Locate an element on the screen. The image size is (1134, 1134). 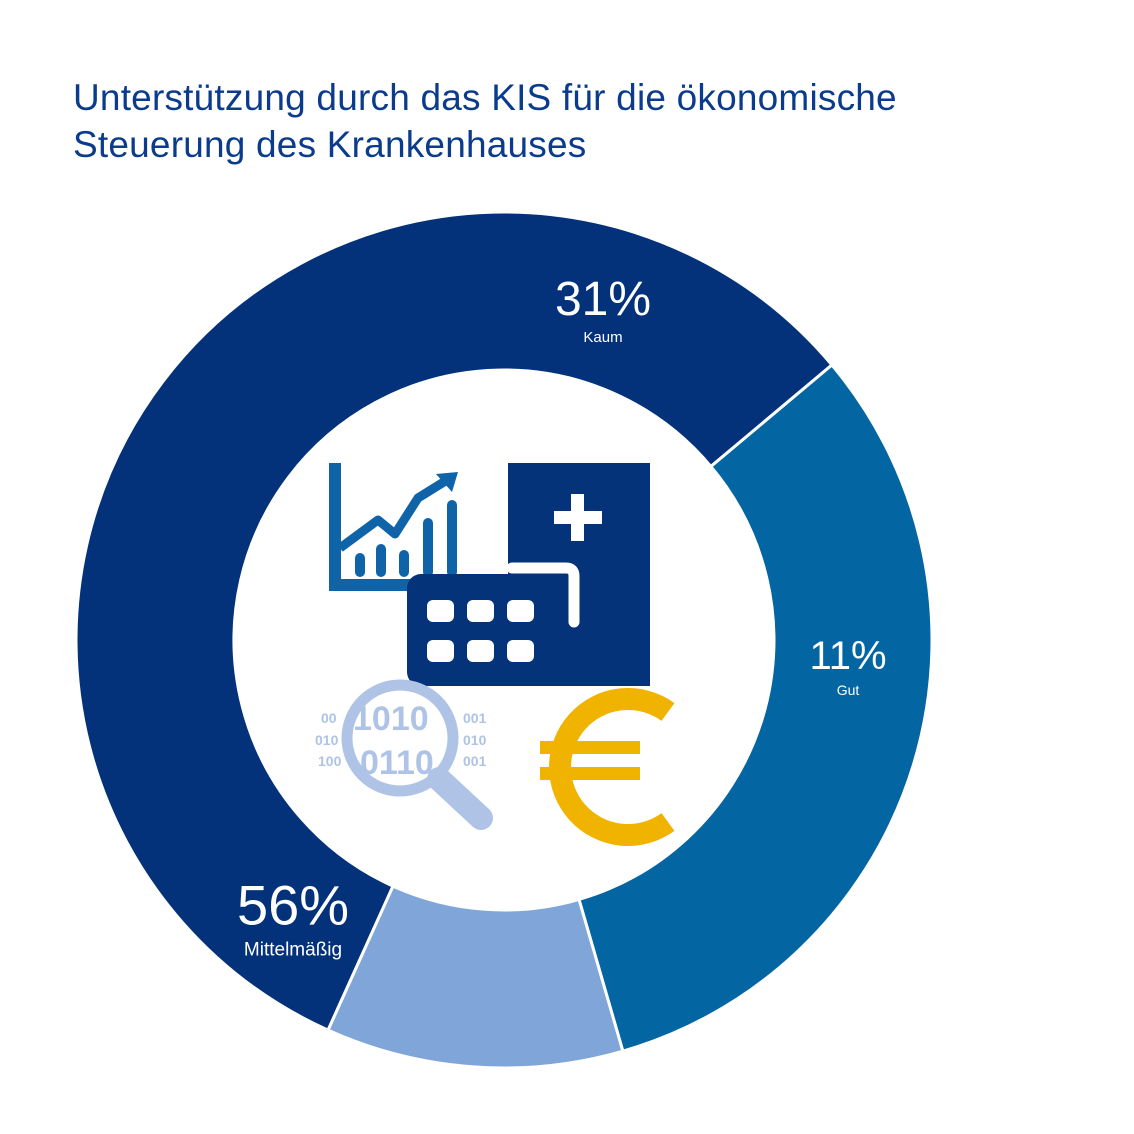
chart-title-line-2: Steuerung des Krankenhauses is located at coordinates (330, 144).